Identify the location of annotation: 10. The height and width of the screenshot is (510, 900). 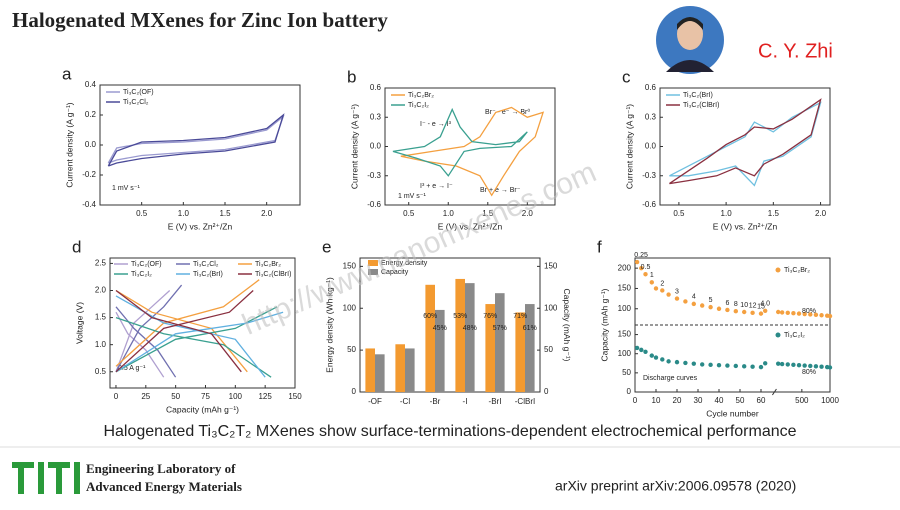
(744, 305).